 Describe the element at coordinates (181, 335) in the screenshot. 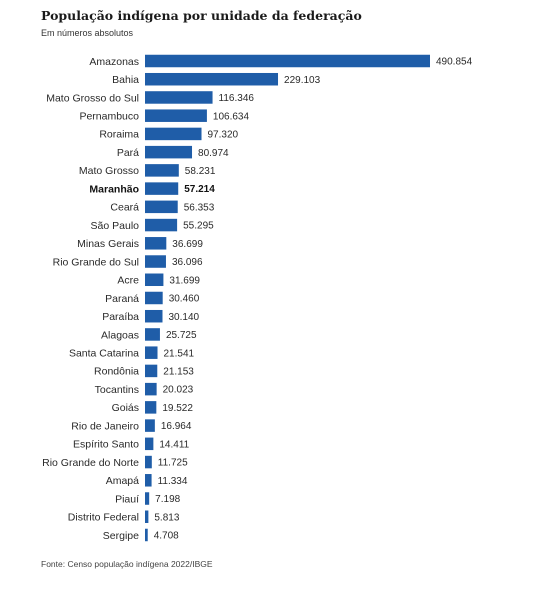

I see `value-label: 25.725` at that location.